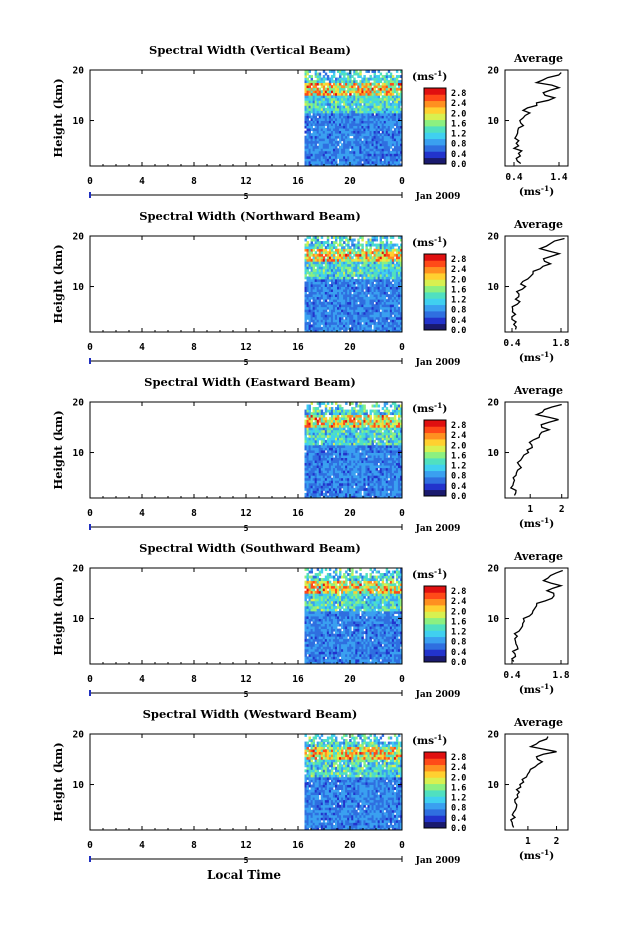  Describe the element at coordinates (435, 289) in the screenshot. I see `colorbar-segment` at that location.